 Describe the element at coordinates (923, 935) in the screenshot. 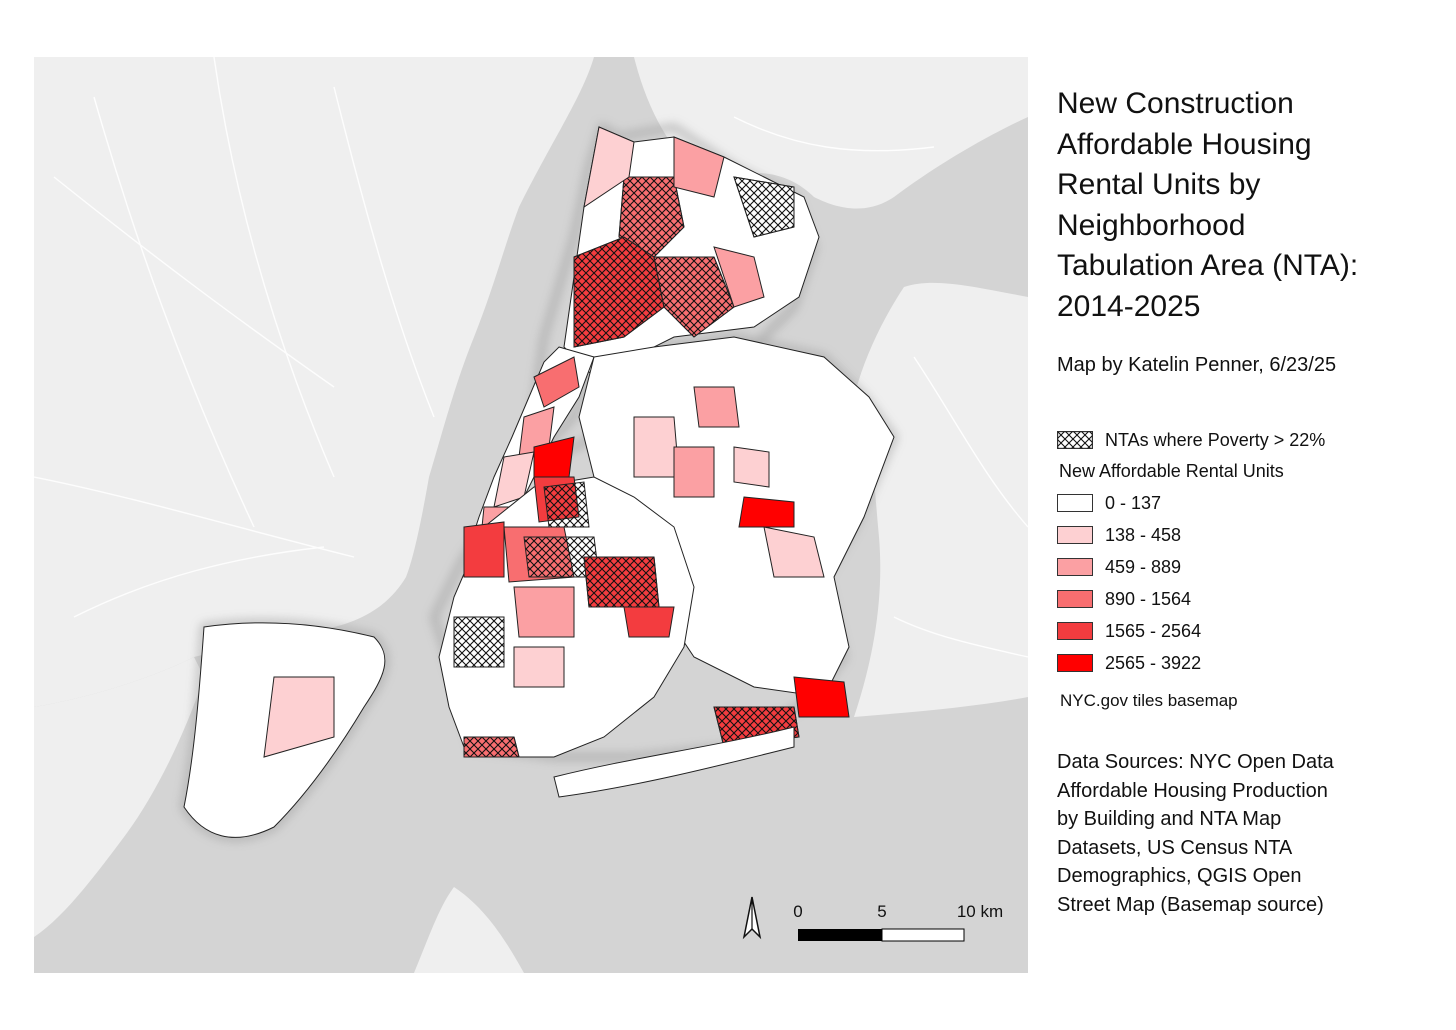

I see `scale-bar-white` at that location.